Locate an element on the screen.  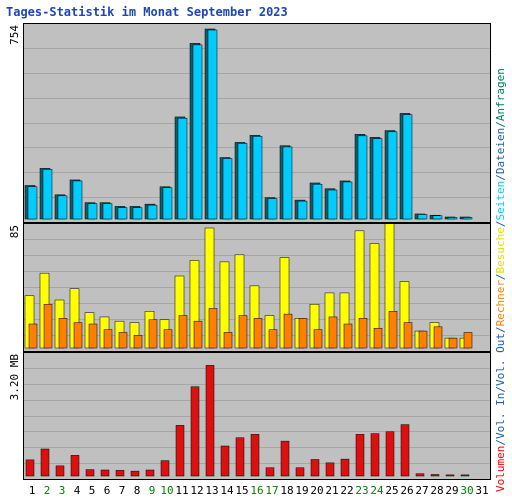
day-label-2: 2 is located at coordinates (47, 490).